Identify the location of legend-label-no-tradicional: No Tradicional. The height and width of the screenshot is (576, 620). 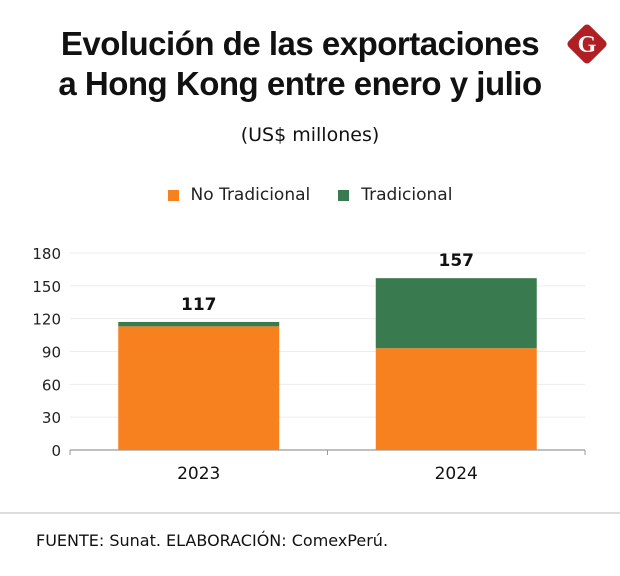
(250, 195).